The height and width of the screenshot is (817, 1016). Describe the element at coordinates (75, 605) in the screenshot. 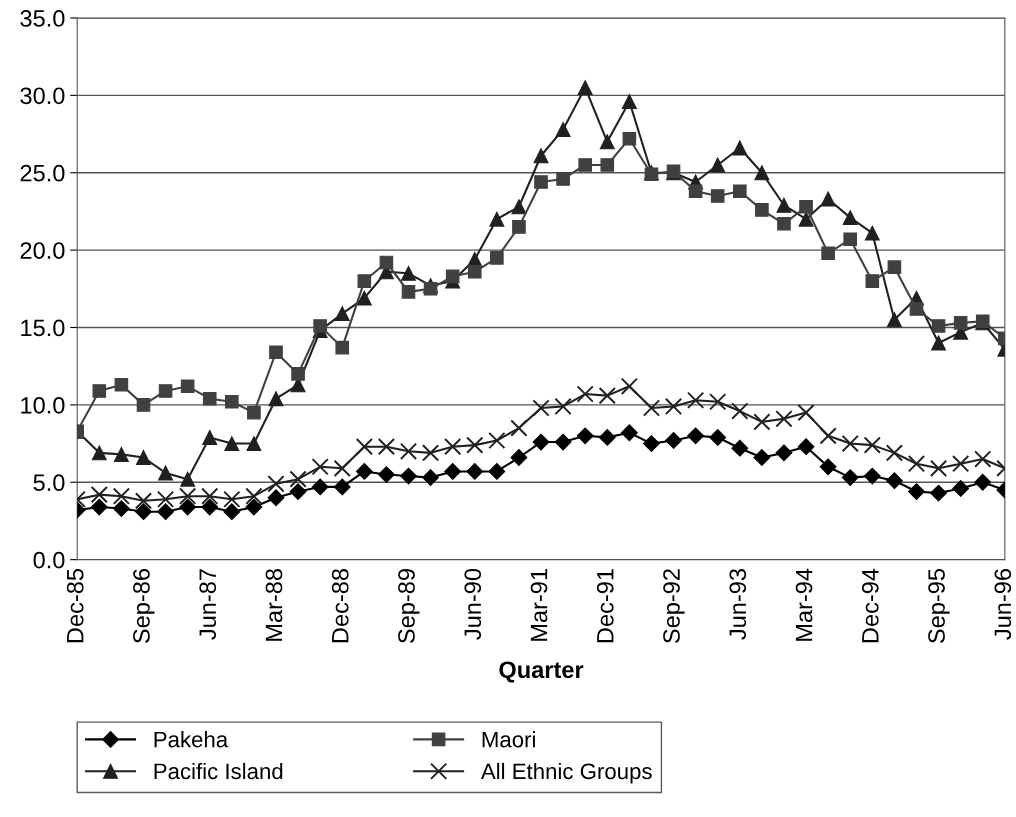

I see `x-tick-label: Dec-85` at that location.